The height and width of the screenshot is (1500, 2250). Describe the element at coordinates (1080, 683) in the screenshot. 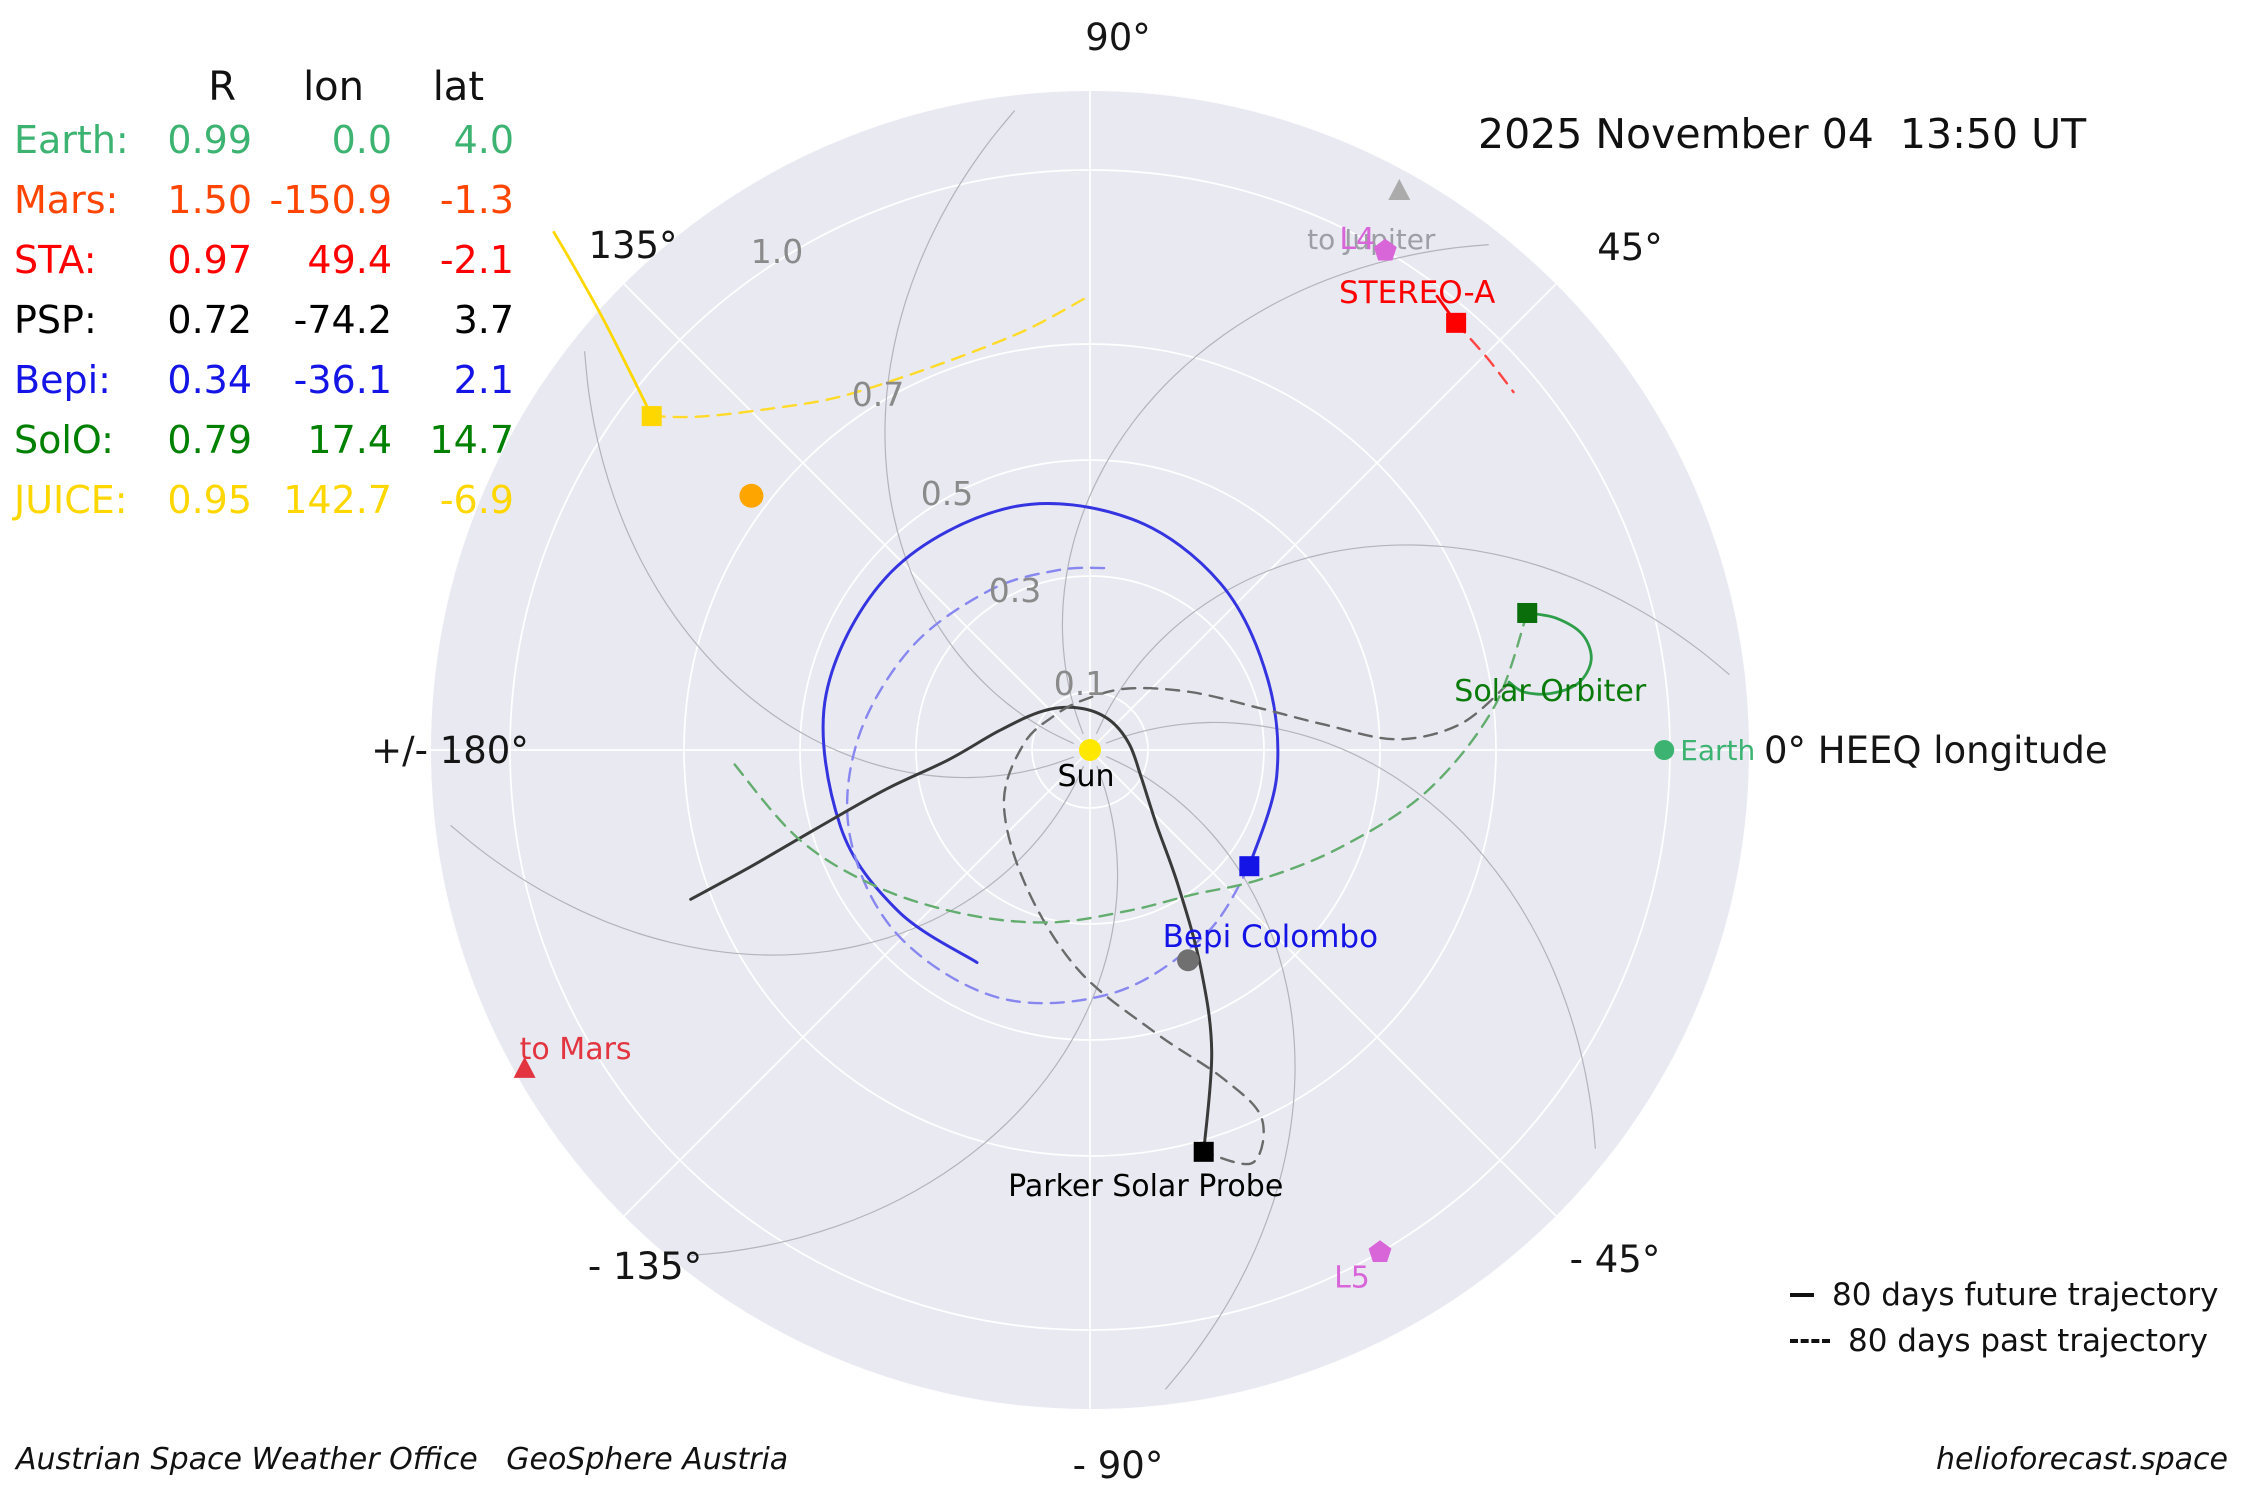

I see `r-tick-label-0.1: 0.1` at that location.